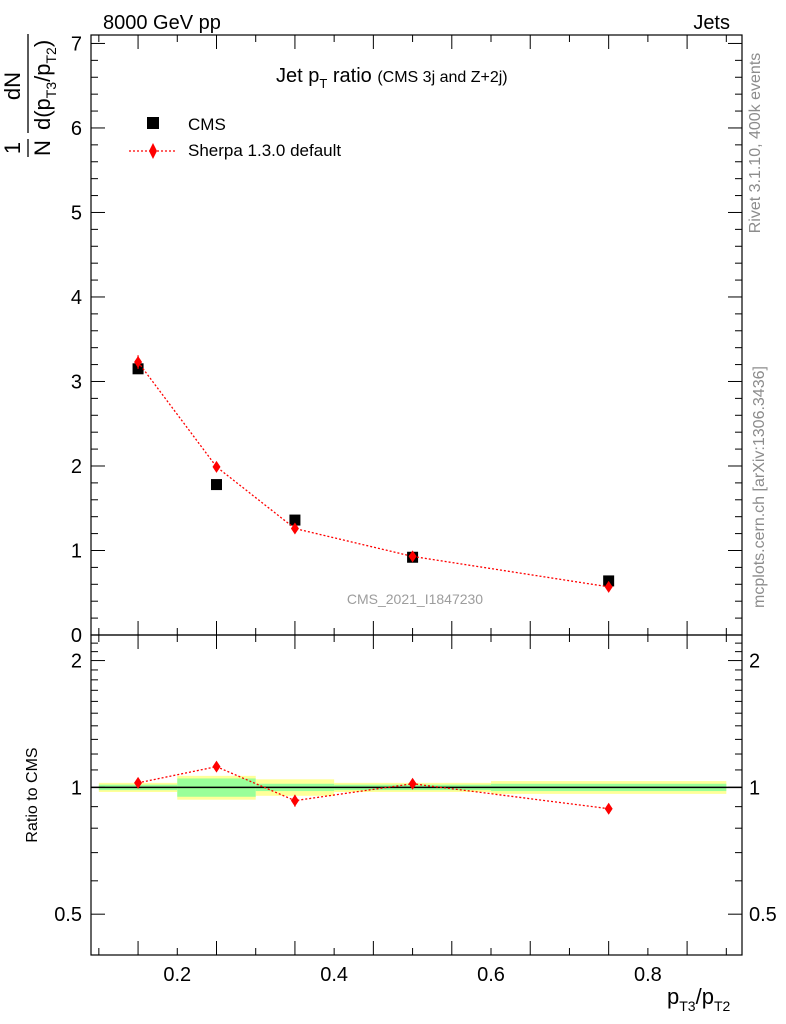 This screenshot has width=786, height=1024. I want to click on ratio-y-tick-label-right: 0.5, so click(763, 915).